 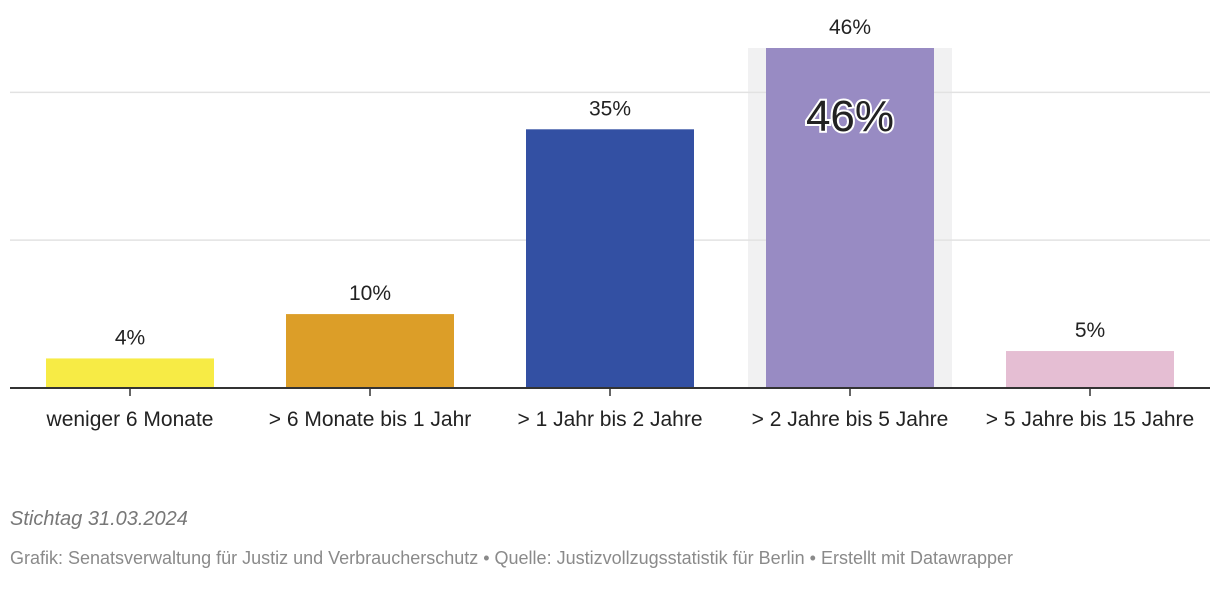 I want to click on footer-note: Stichtag 31.03.2024, so click(x=99, y=519).